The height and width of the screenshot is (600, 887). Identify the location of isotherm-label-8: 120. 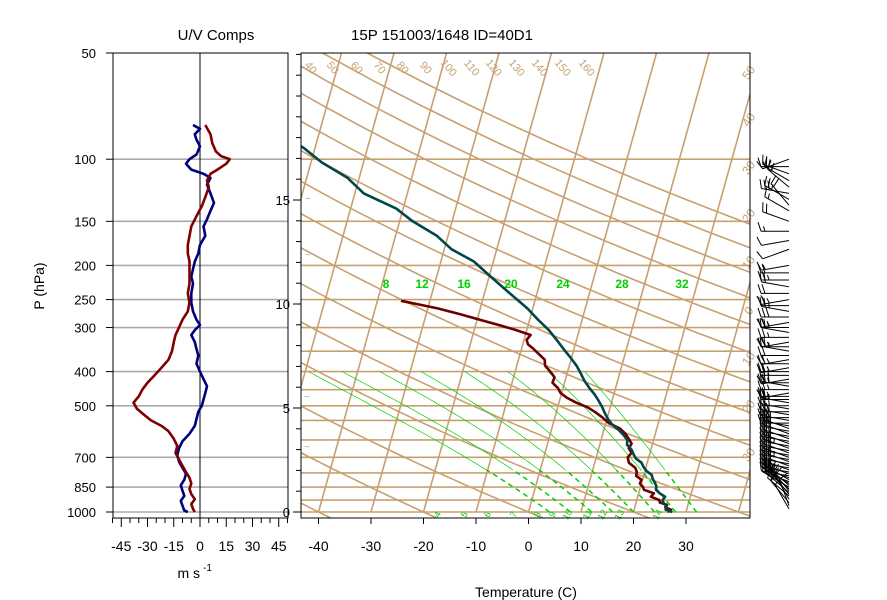
(493, 68).